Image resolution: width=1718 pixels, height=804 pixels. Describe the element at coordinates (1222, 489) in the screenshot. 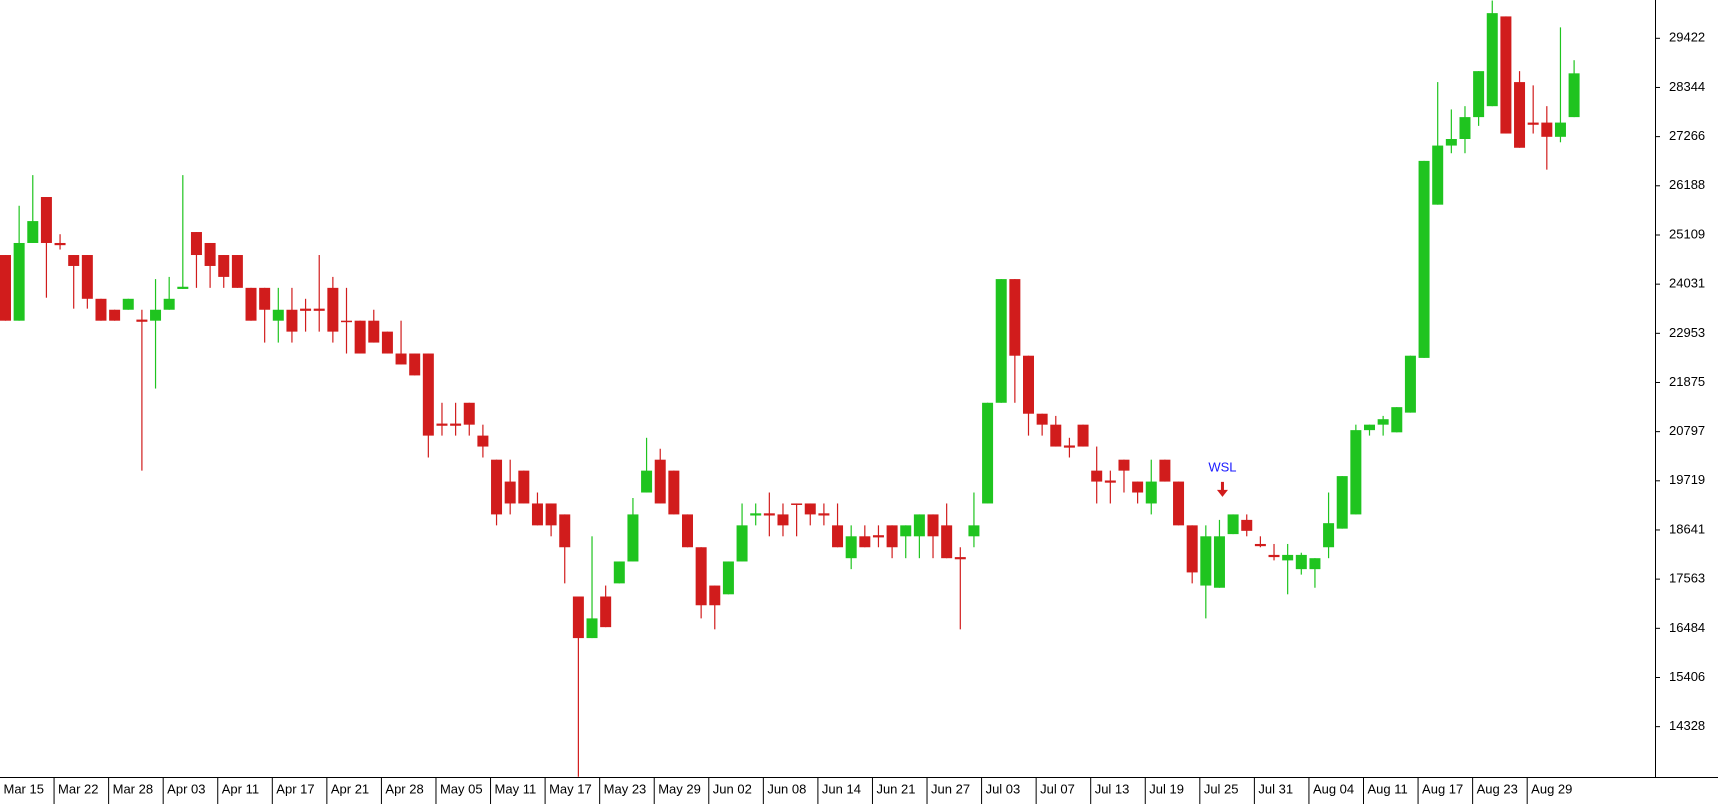

I see `annotation-arrow` at that location.